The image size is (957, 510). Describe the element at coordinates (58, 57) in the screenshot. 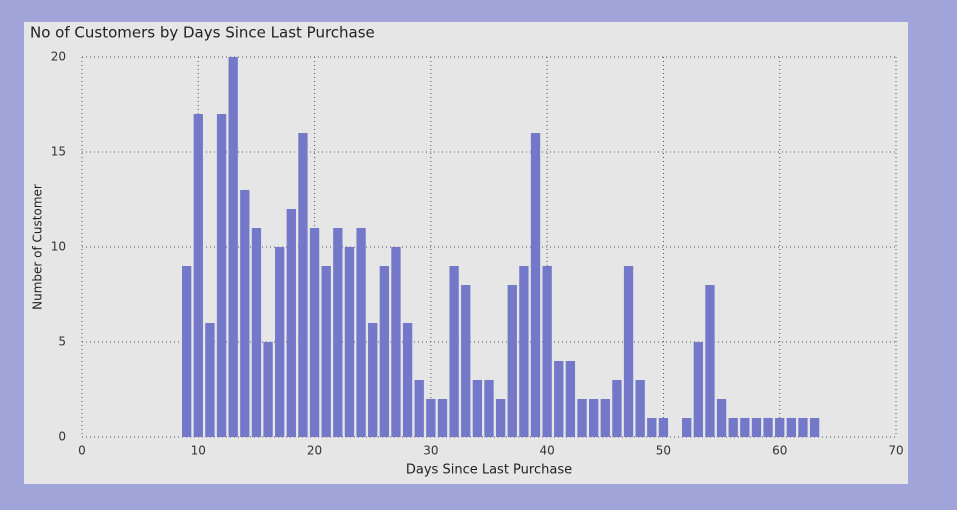

I see `y-tick-label: 20` at that location.